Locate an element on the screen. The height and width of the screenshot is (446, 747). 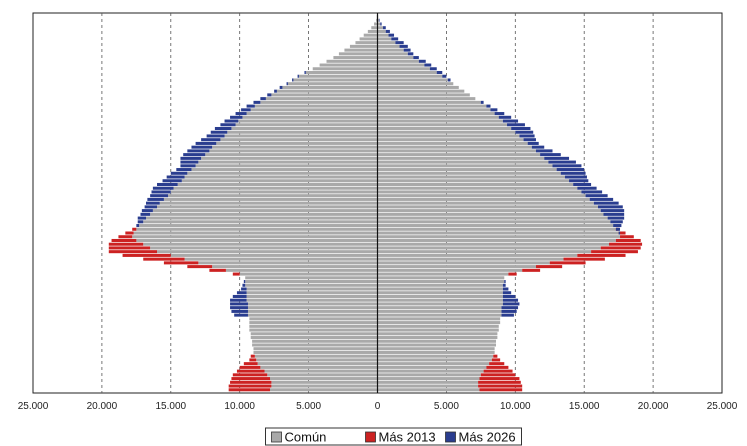
x-tick-label: 10.000 is located at coordinates (515, 406).